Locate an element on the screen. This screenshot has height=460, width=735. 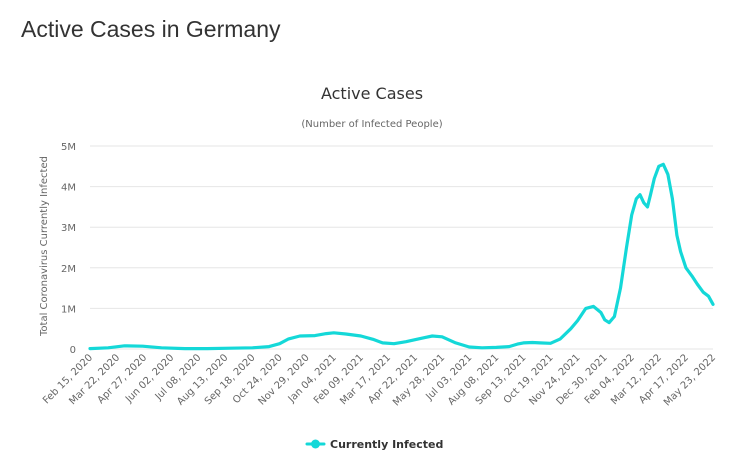
legend-item-currently-infected: Currently Infected is located at coordinates (386, 444).